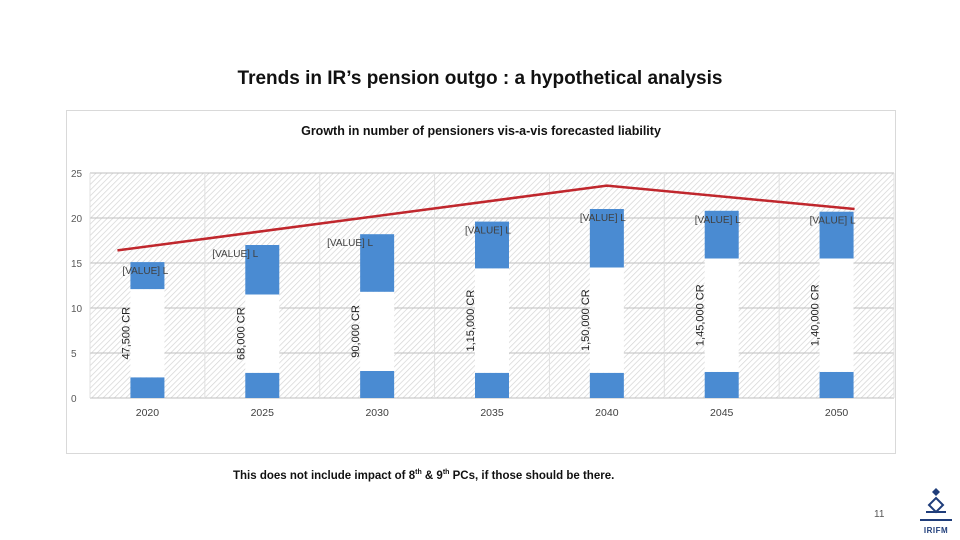 The image size is (960, 540). What do you see at coordinates (235, 254) in the screenshot?
I see `value-label-2025: [VALUE] L` at bounding box center [235, 254].